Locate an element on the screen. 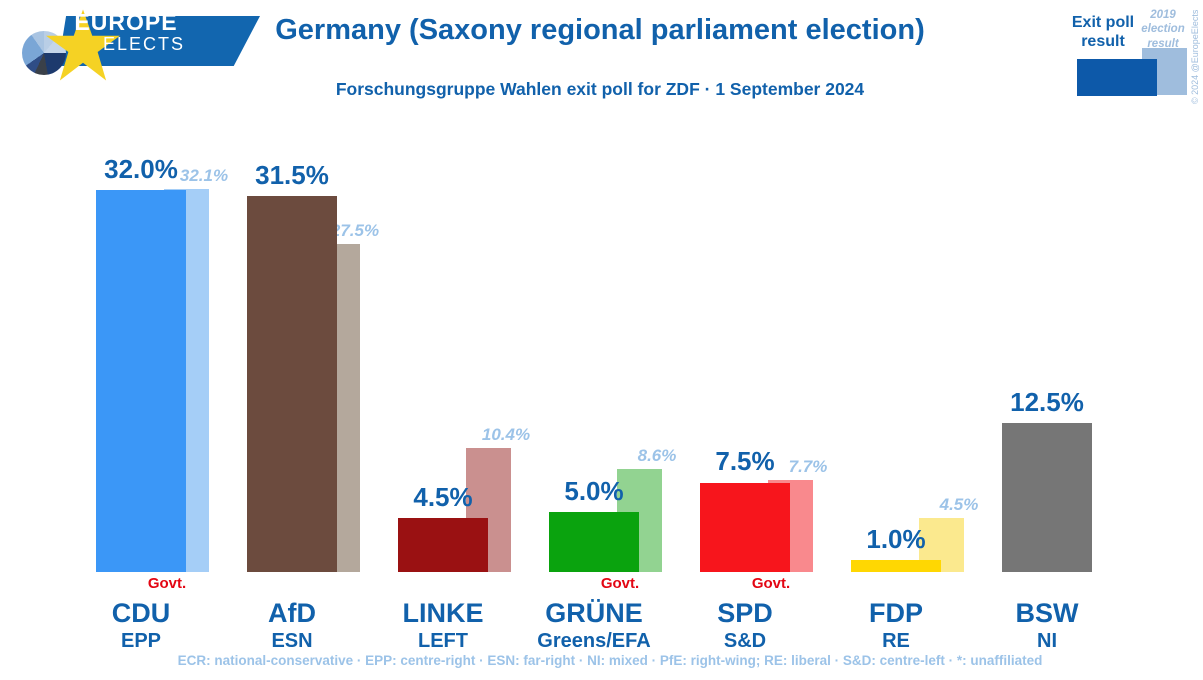 The height and width of the screenshot is (680, 1203). legend-exit-poll-label: Exit poll result is located at coordinates (1103, 32).